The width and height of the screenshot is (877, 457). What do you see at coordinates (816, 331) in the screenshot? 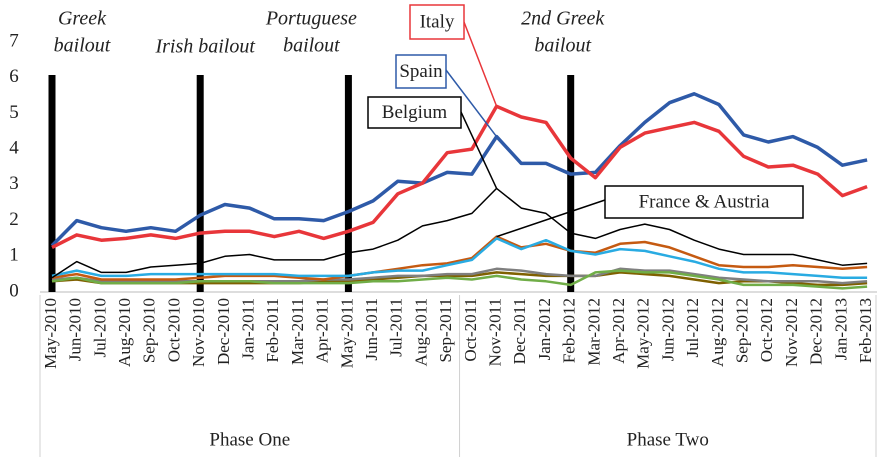
I see `x-tick-label: Dec-2012` at bounding box center [816, 331].